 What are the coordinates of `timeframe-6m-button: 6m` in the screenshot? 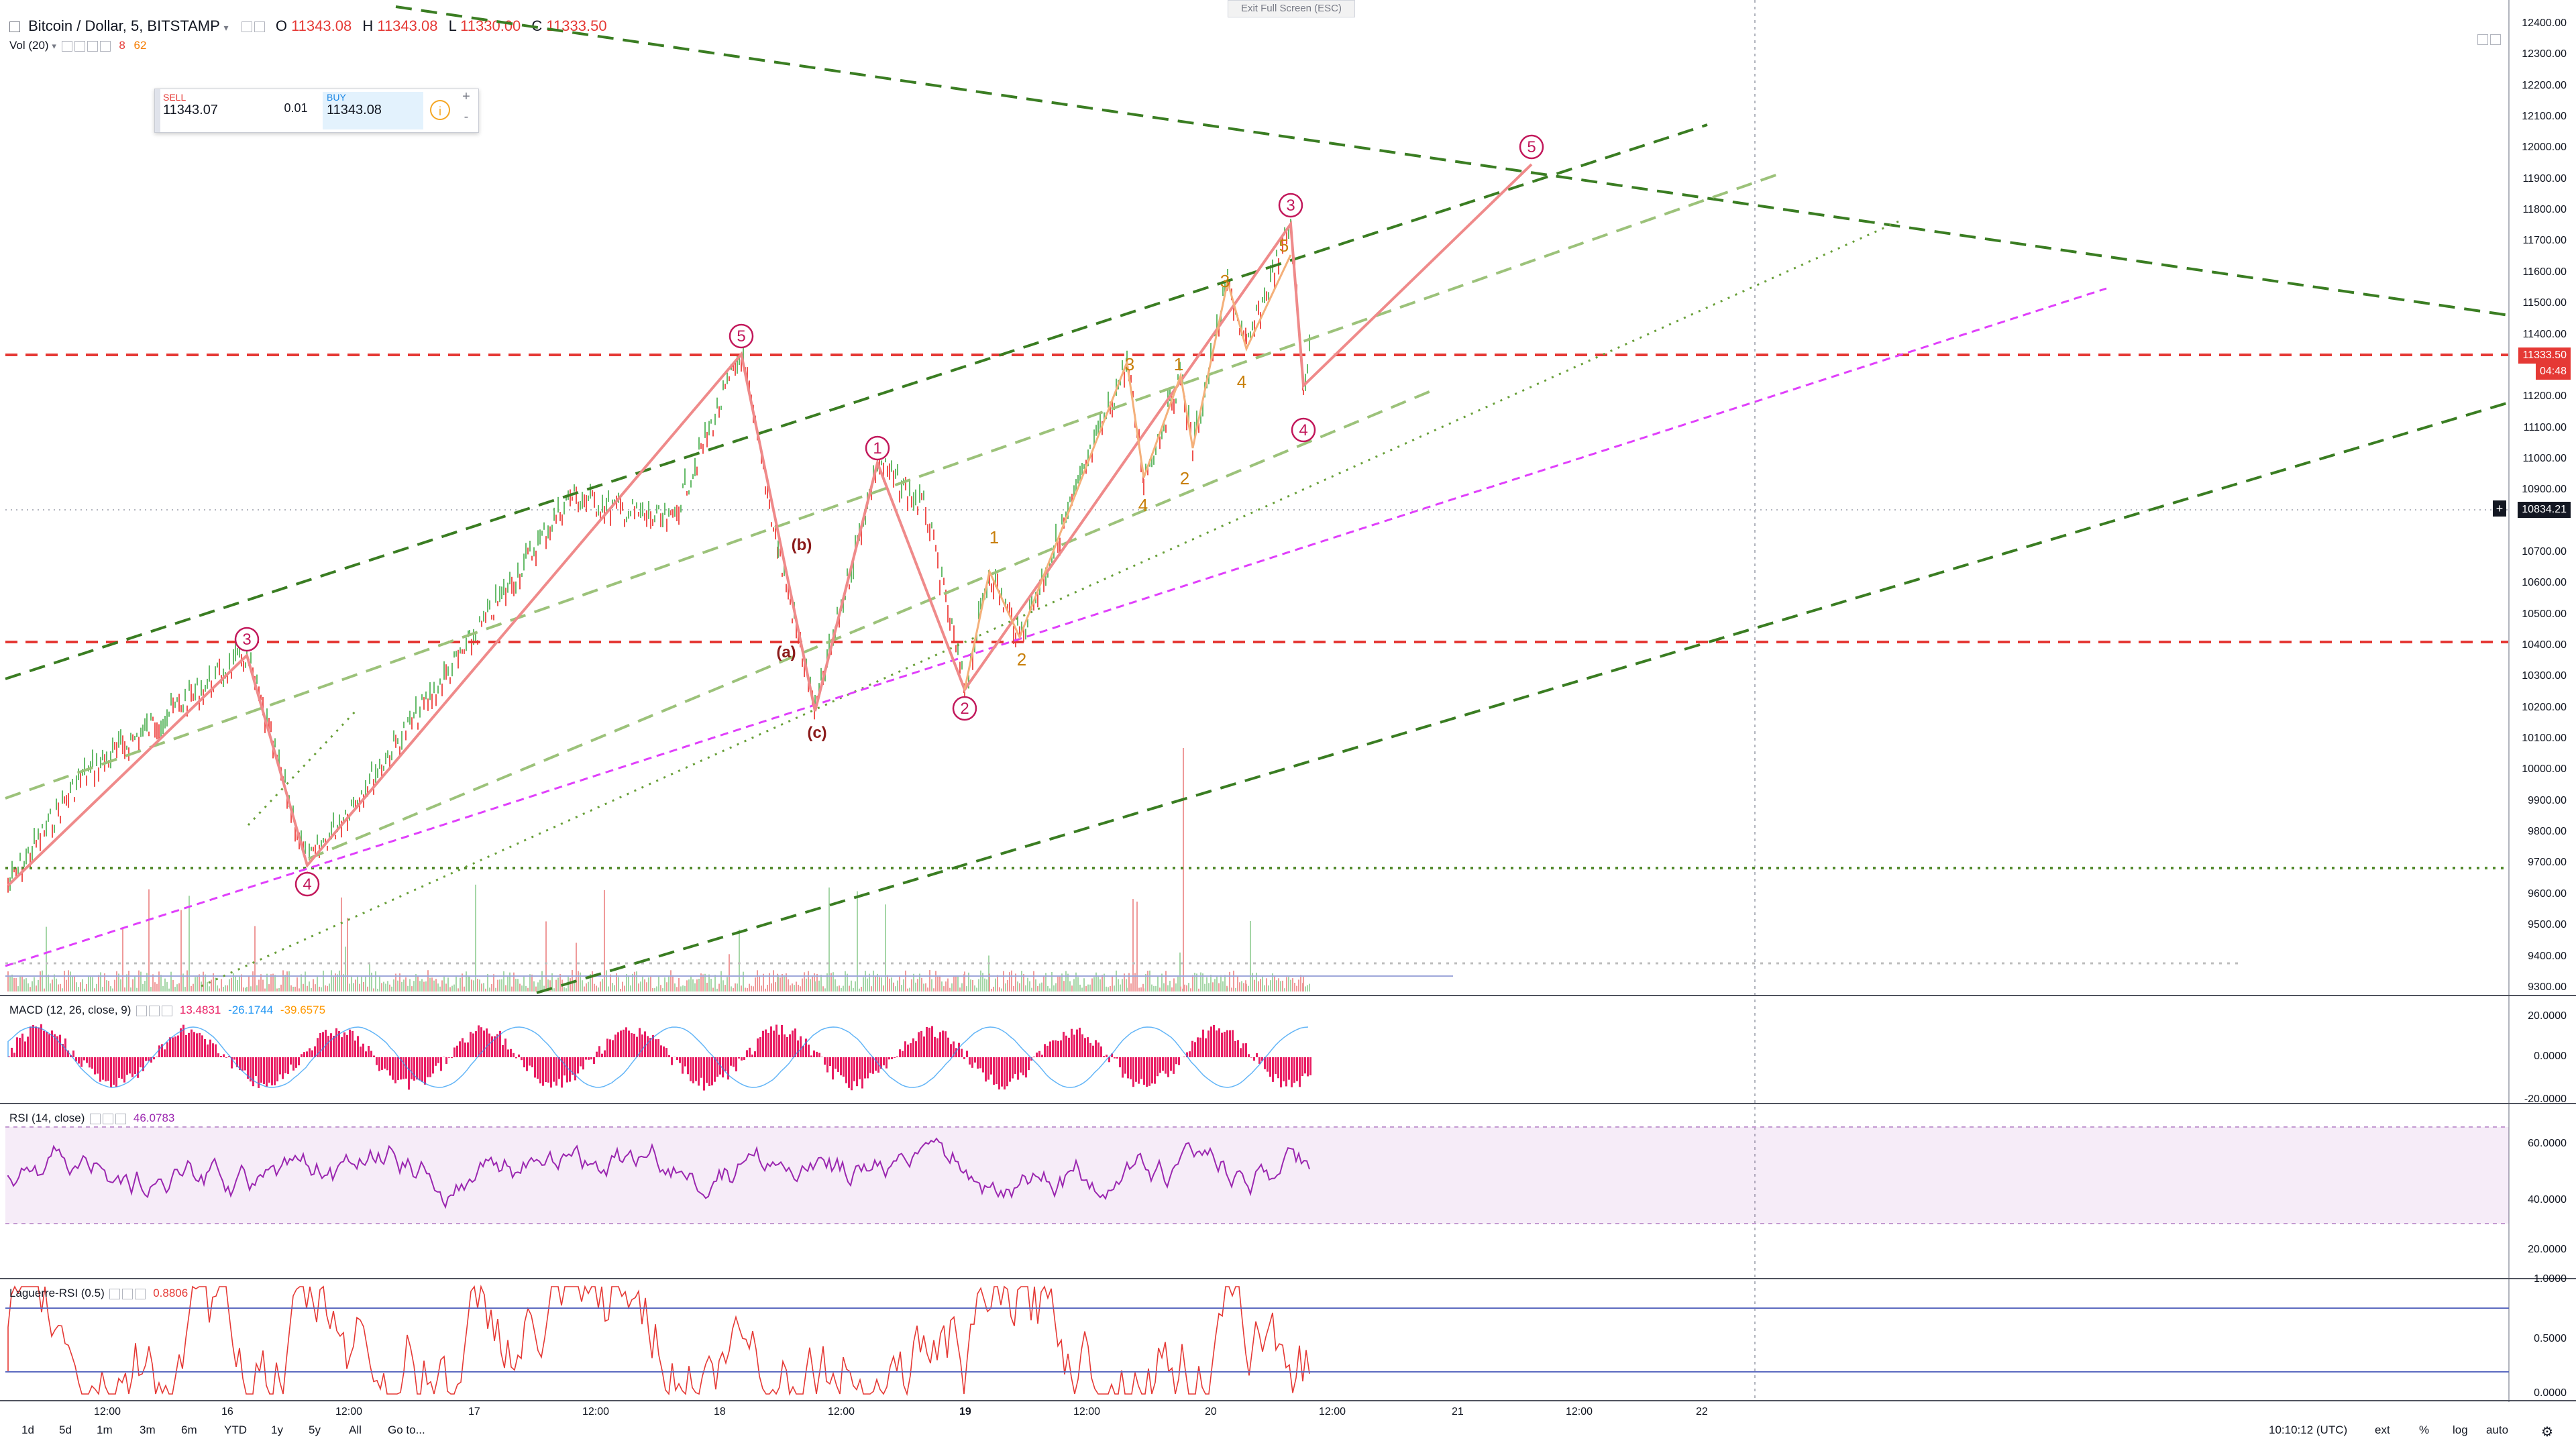 It's located at (189, 1430).